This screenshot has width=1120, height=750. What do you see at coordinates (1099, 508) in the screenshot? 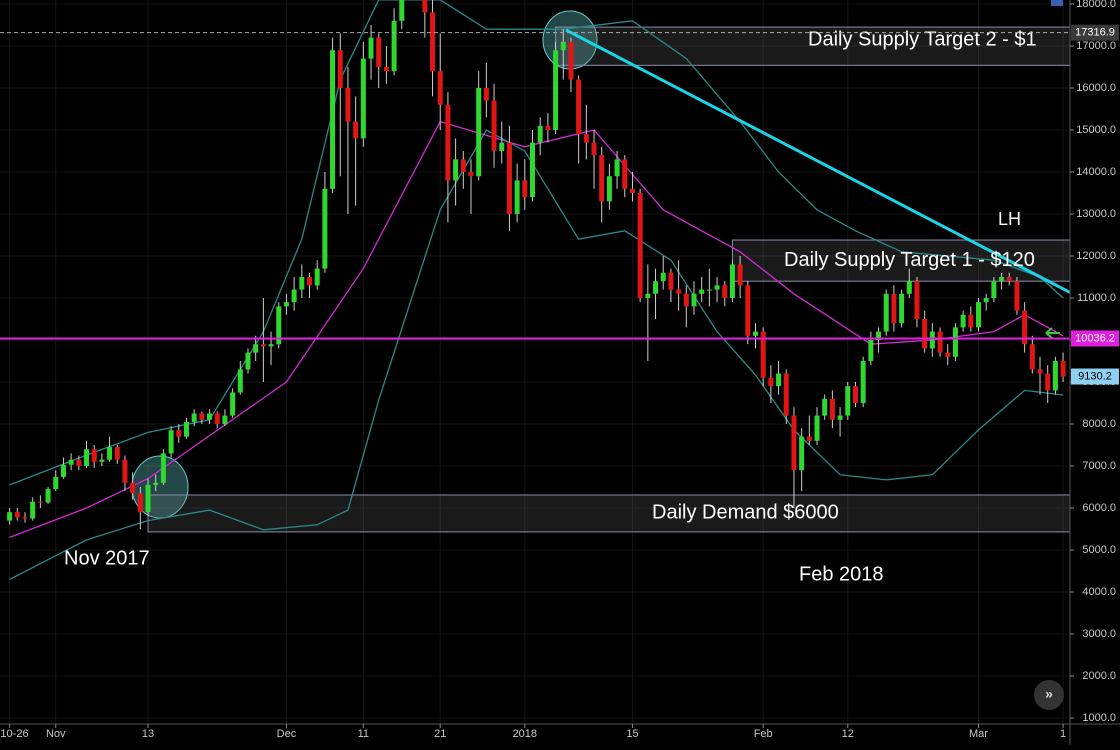
I see `y-tick-label: 6000.0` at bounding box center [1099, 508].